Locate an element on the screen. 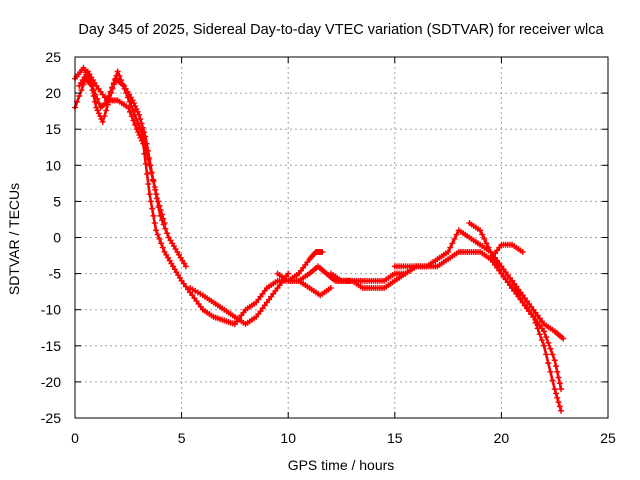 The width and height of the screenshot is (640, 480). x-tick-label: 15 is located at coordinates (395, 438).